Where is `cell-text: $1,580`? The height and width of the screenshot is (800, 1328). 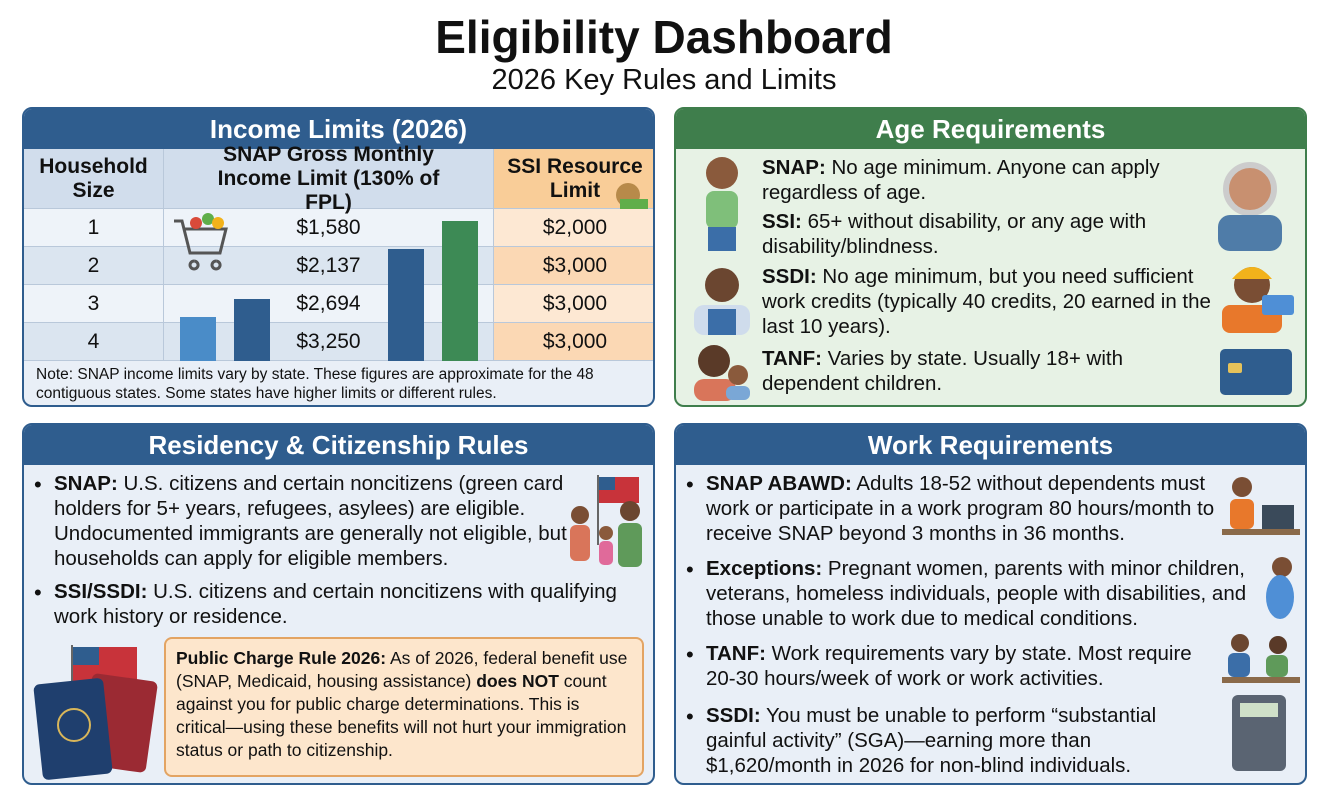 cell-text: $1,580 is located at coordinates (328, 227).